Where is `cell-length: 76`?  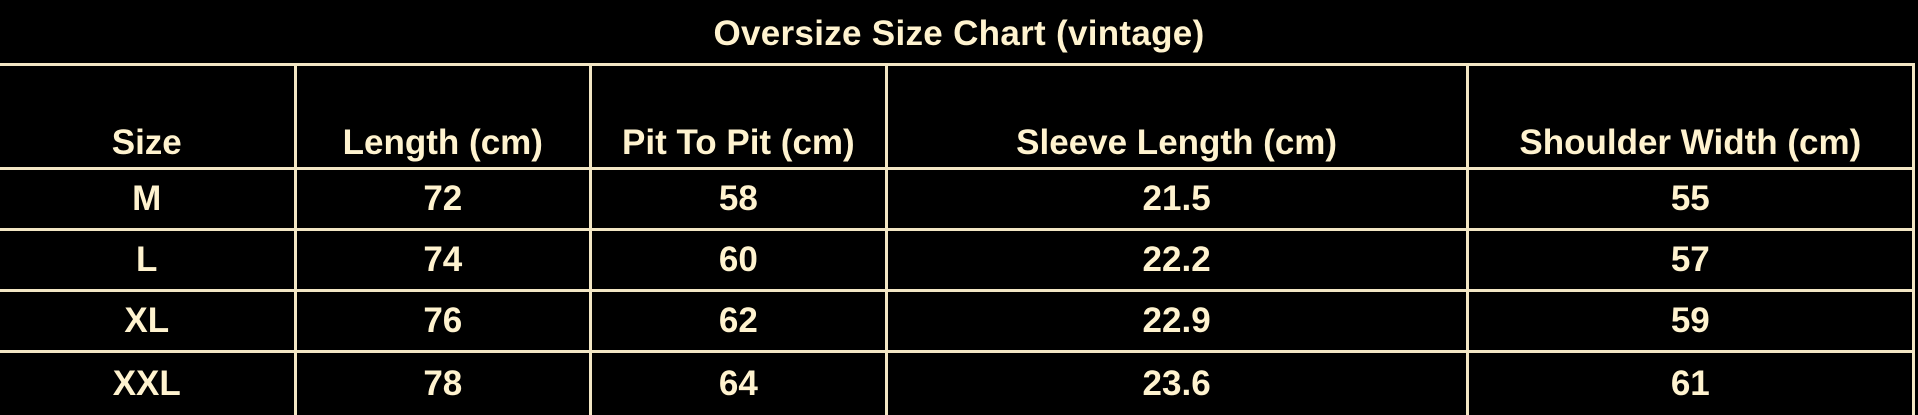
cell-length: 76 is located at coordinates (443, 321).